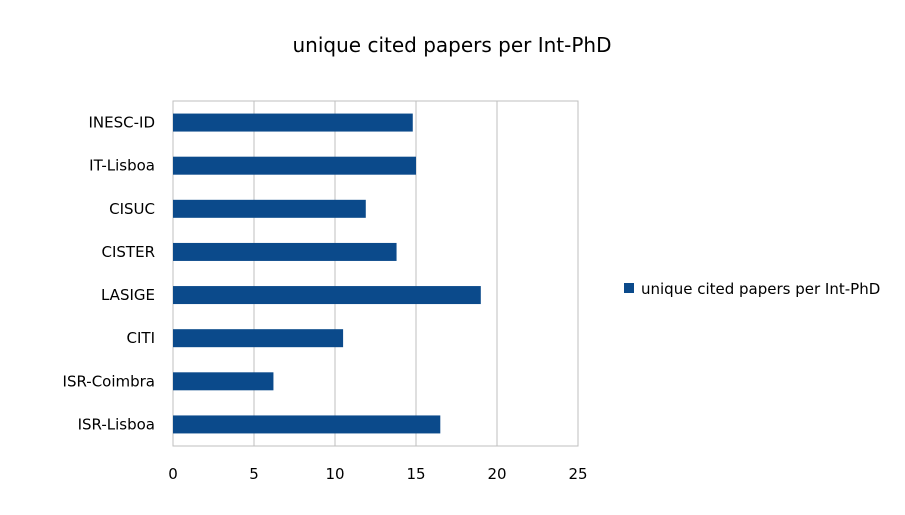  What do you see at coordinates (109, 381) in the screenshot?
I see `category-label: ISR-Coimbra` at bounding box center [109, 381].